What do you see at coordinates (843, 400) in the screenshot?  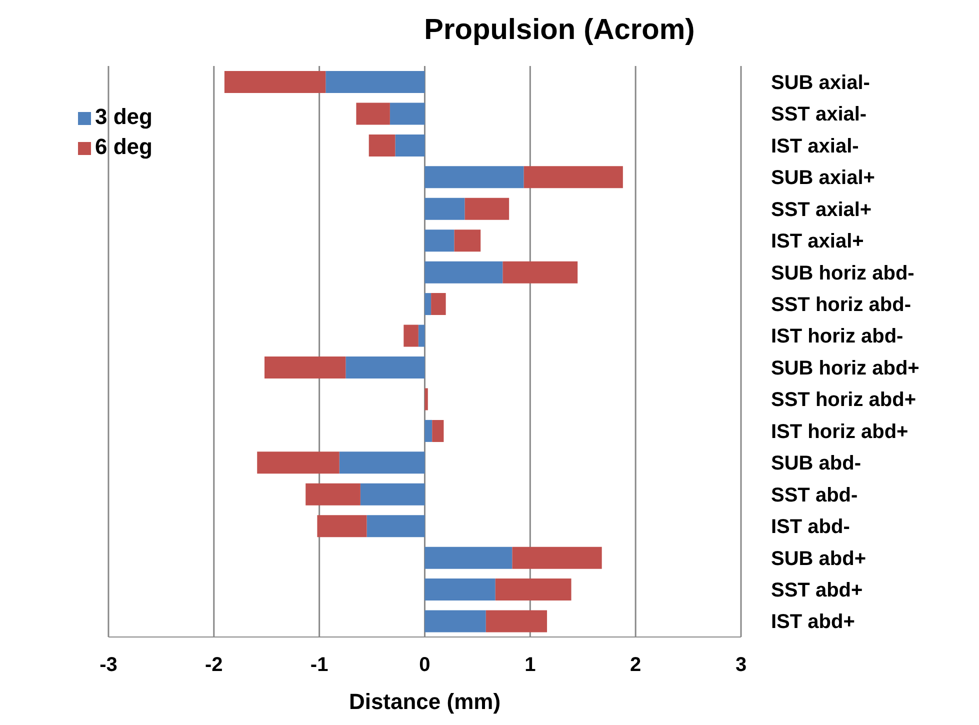 I see `y-tick-label: SST horiz abd+` at bounding box center [843, 400].